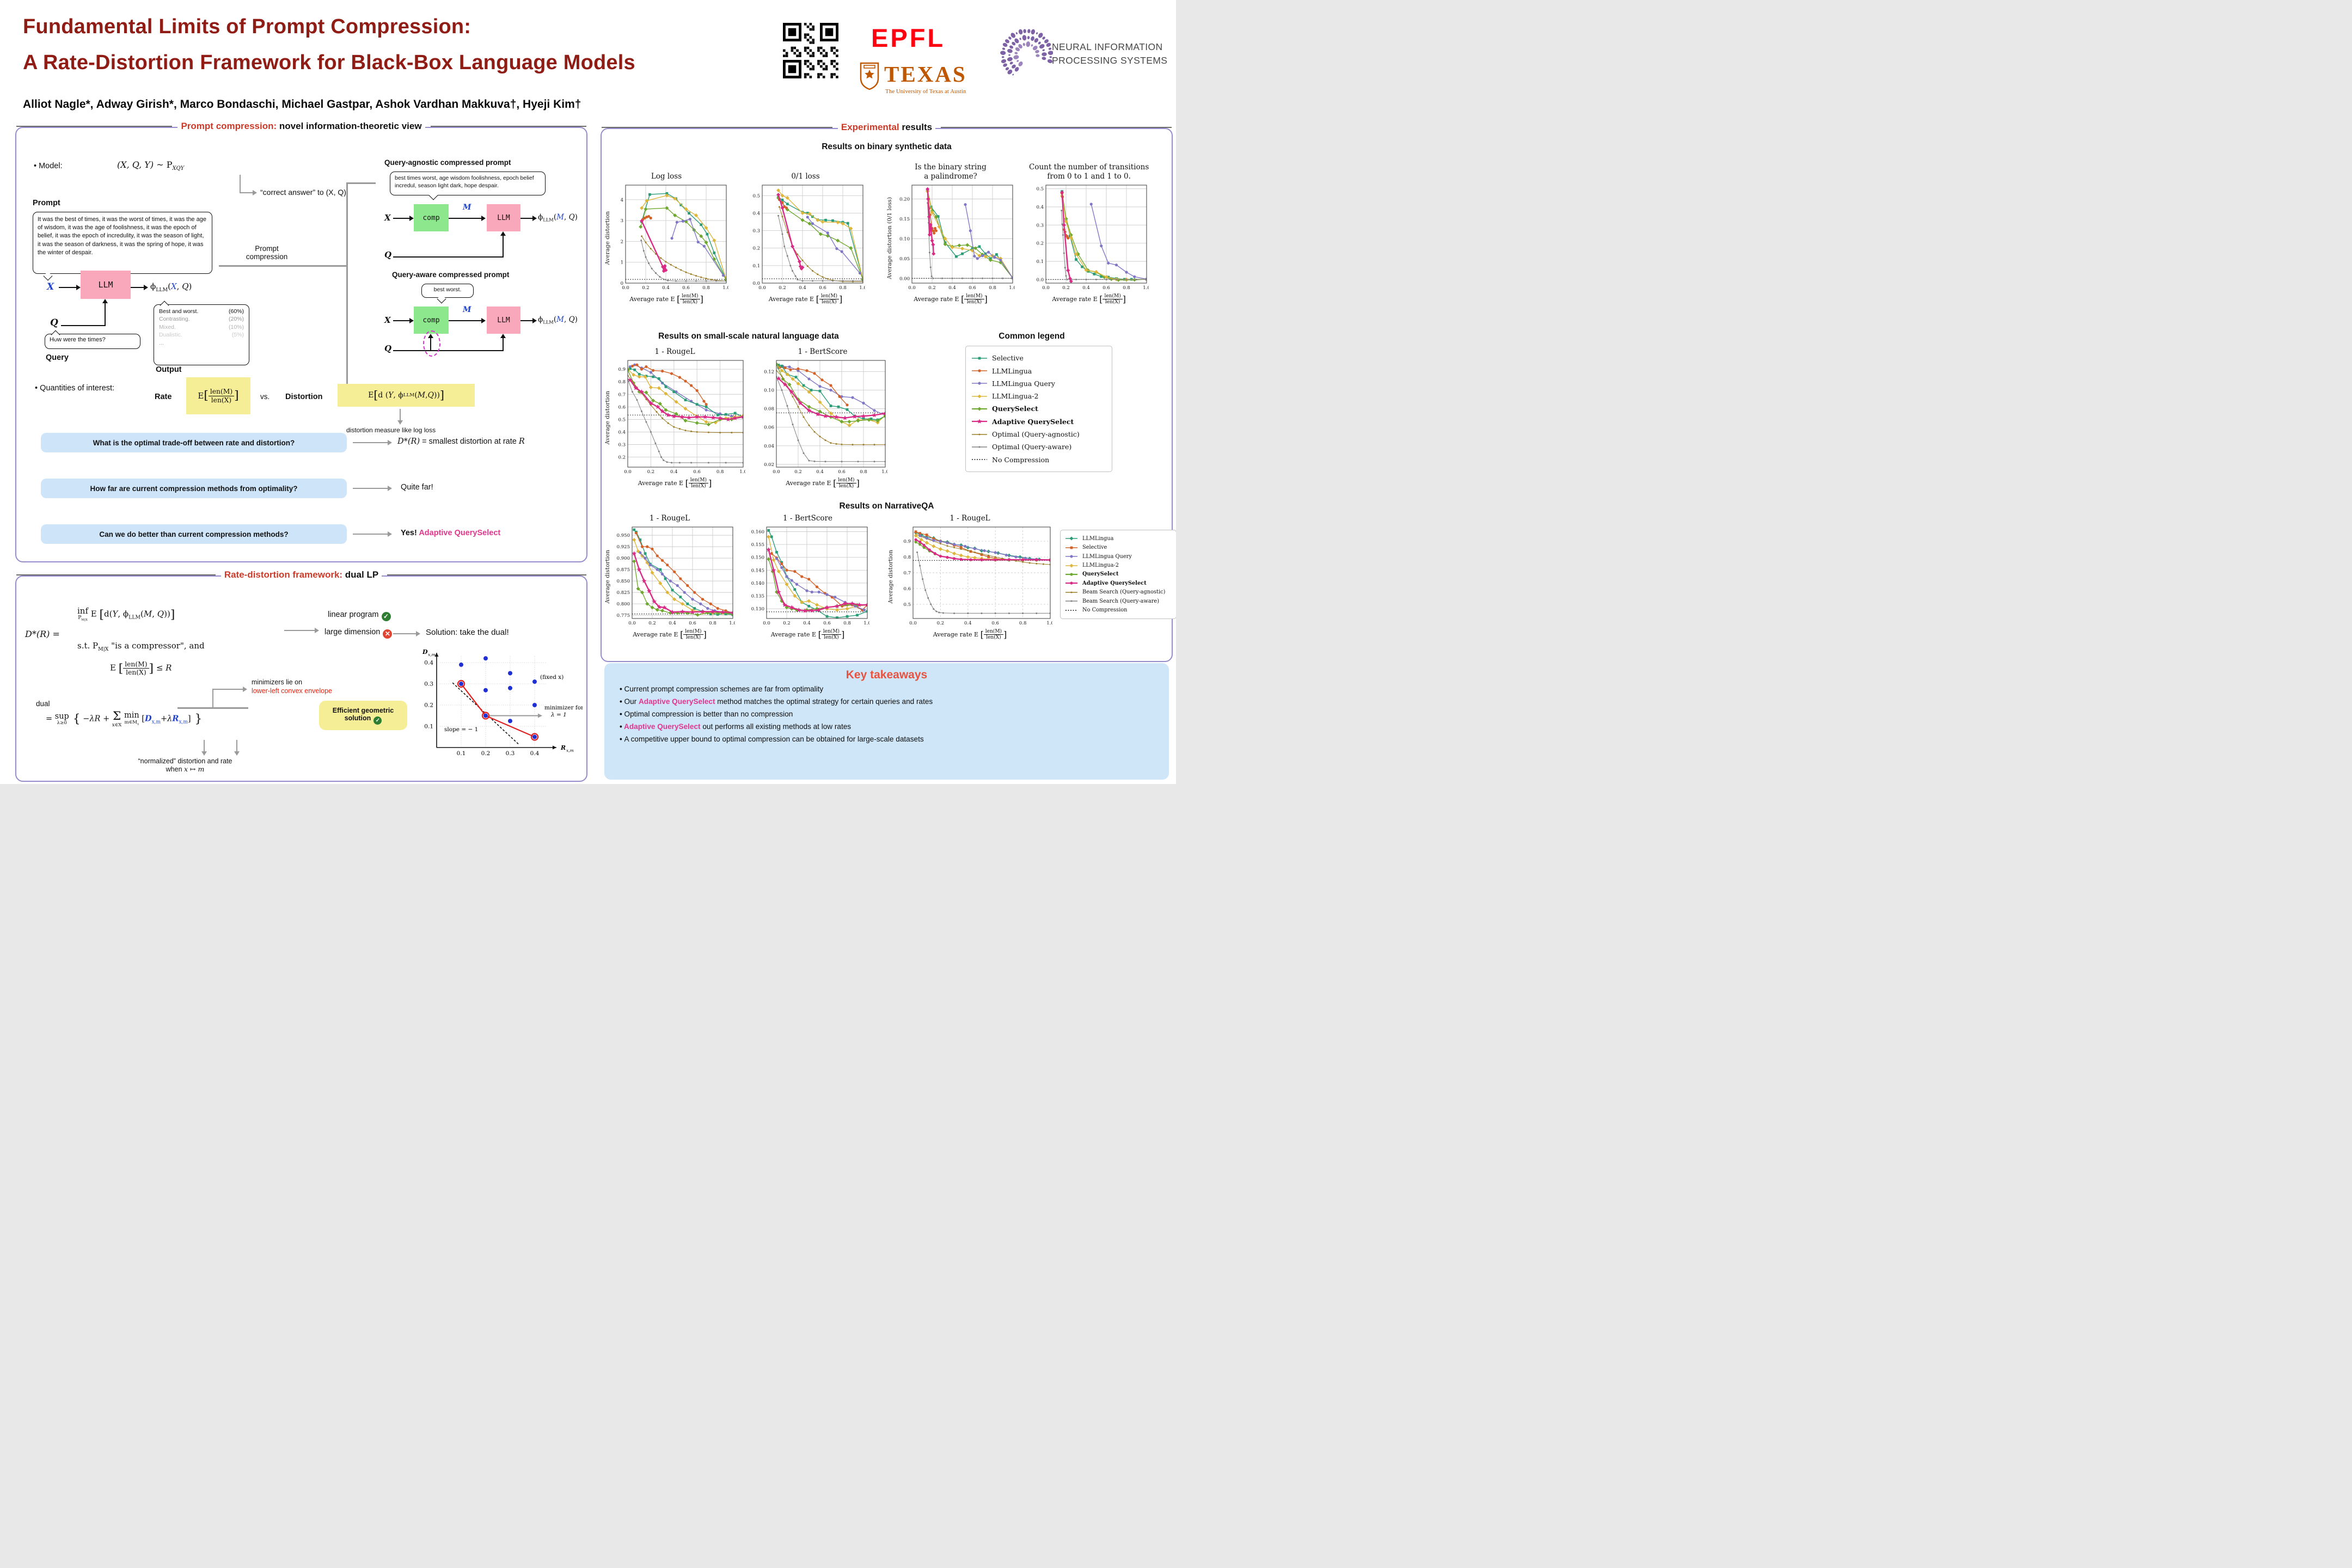 The height and width of the screenshot is (1568, 2352). I want to click on query-into-comp-highlight, so click(431, 343).